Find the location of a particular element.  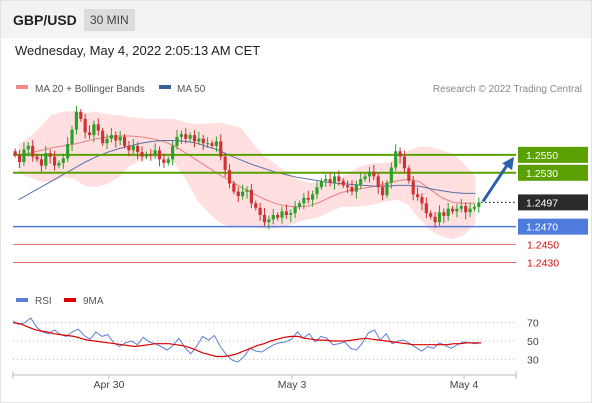

ma50-legend: MA 50 is located at coordinates (191, 89).